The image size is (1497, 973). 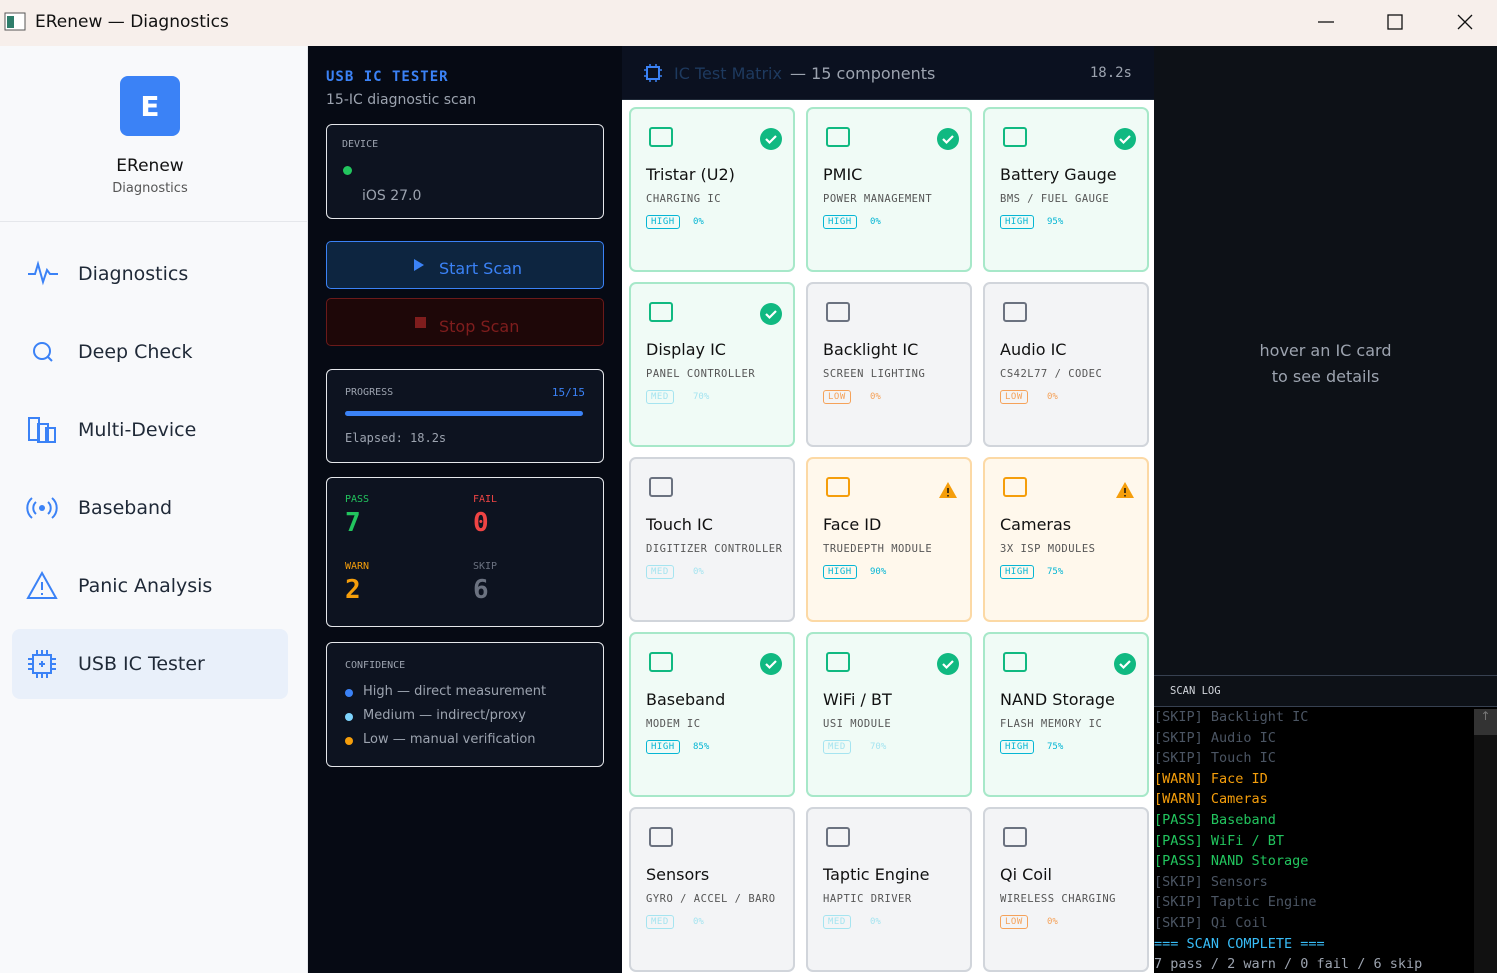 What do you see at coordinates (889, 364) in the screenshot?
I see `ic-card: Backlight IC SCREEN LIGHTING LOW 0%` at bounding box center [889, 364].